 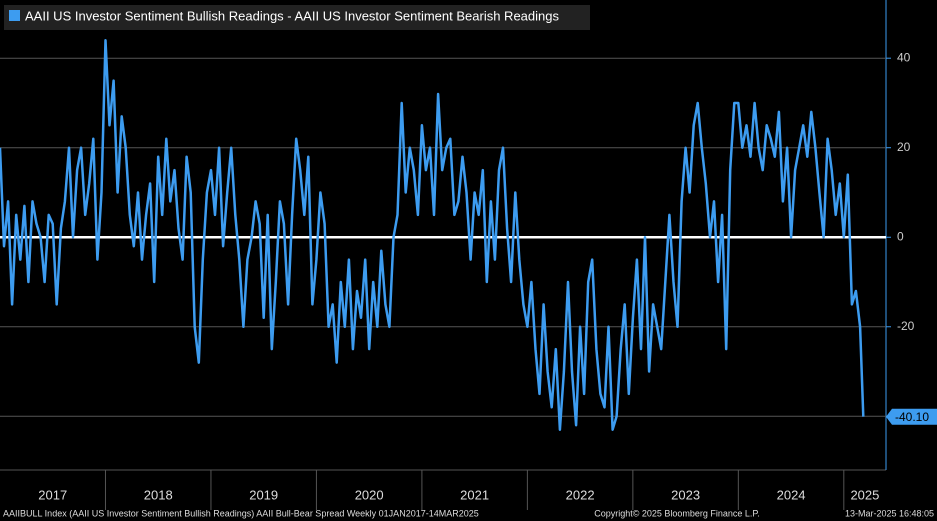 I want to click on last-value-box, so click(x=911, y=416).